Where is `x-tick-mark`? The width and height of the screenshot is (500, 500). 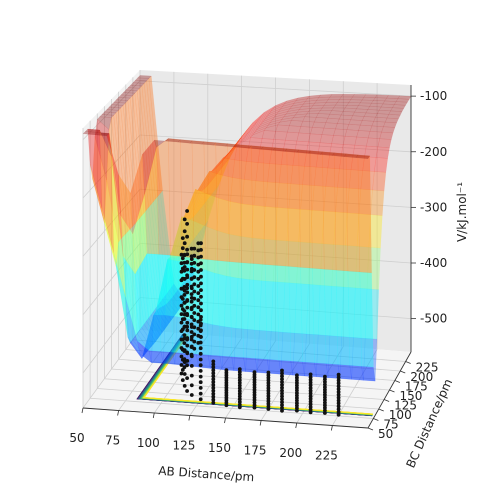
x-tick-mark is located at coordinates (153, 415).